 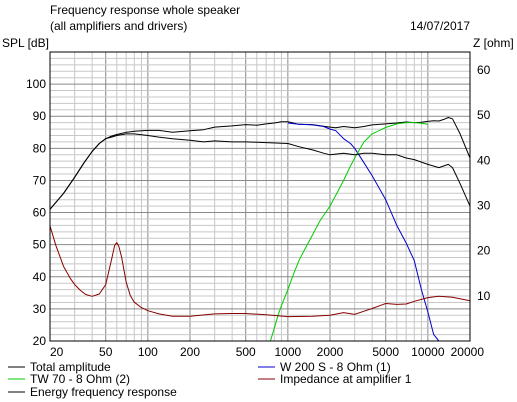 I want to click on x-tick-label: 50, so click(x=106, y=352).